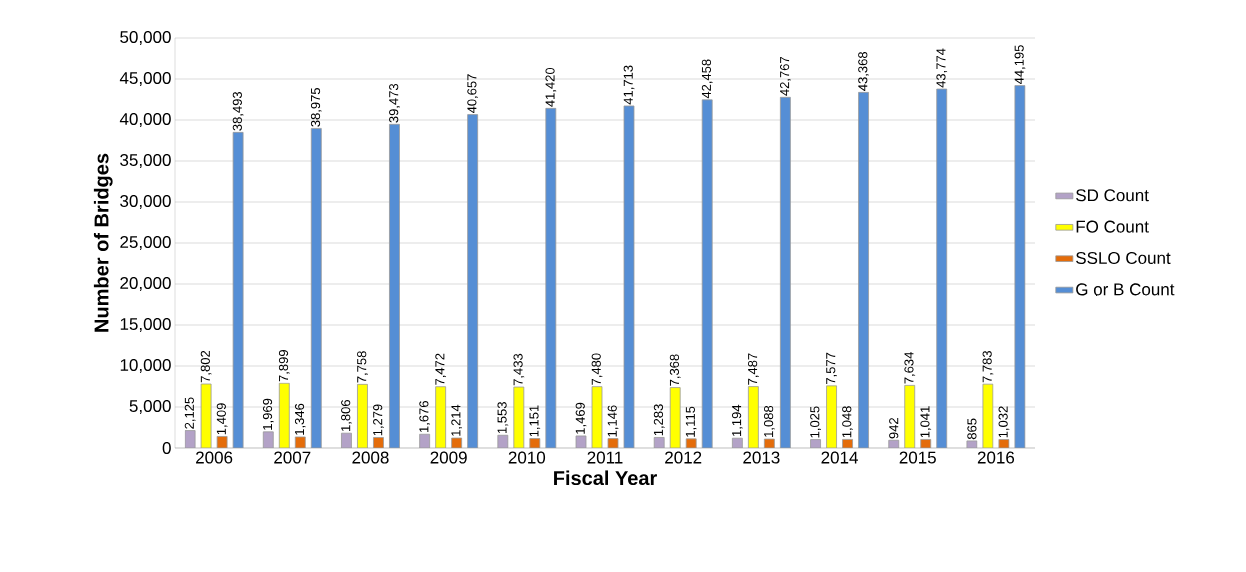 The height and width of the screenshot is (572, 1246). I want to click on data-label: 41,713, so click(629, 85).